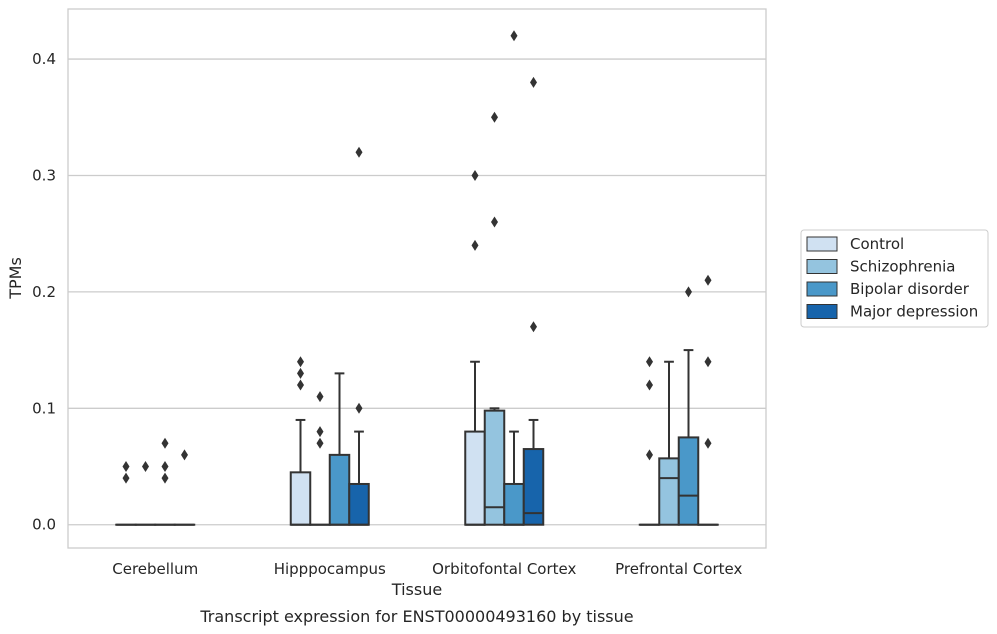 This screenshot has height=634, width=997. What do you see at coordinates (44, 525) in the screenshot?
I see `y-tick-label: 0.0` at bounding box center [44, 525].